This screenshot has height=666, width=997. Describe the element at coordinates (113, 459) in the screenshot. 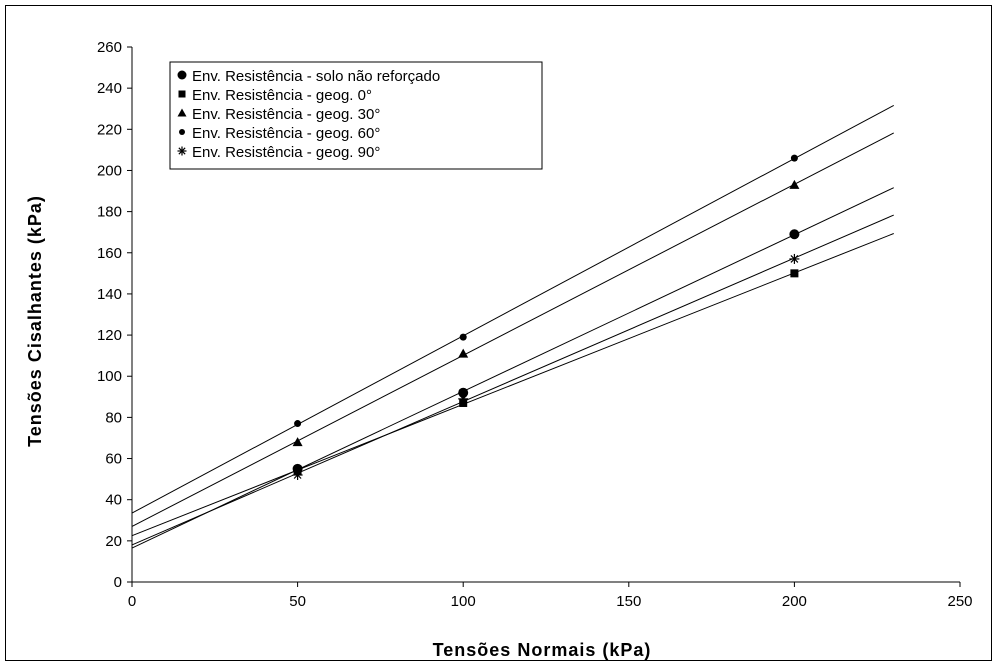

I see `y-tick-label: 60` at that location.